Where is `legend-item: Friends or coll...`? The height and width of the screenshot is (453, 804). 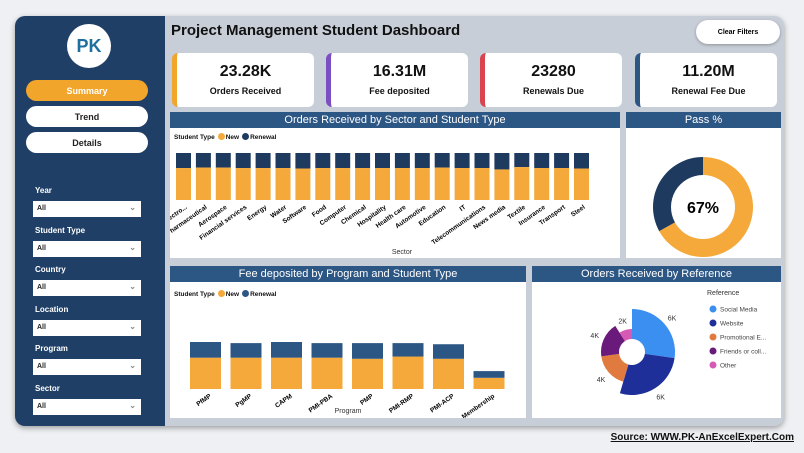 legend-item: Friends or coll... is located at coordinates (743, 352).